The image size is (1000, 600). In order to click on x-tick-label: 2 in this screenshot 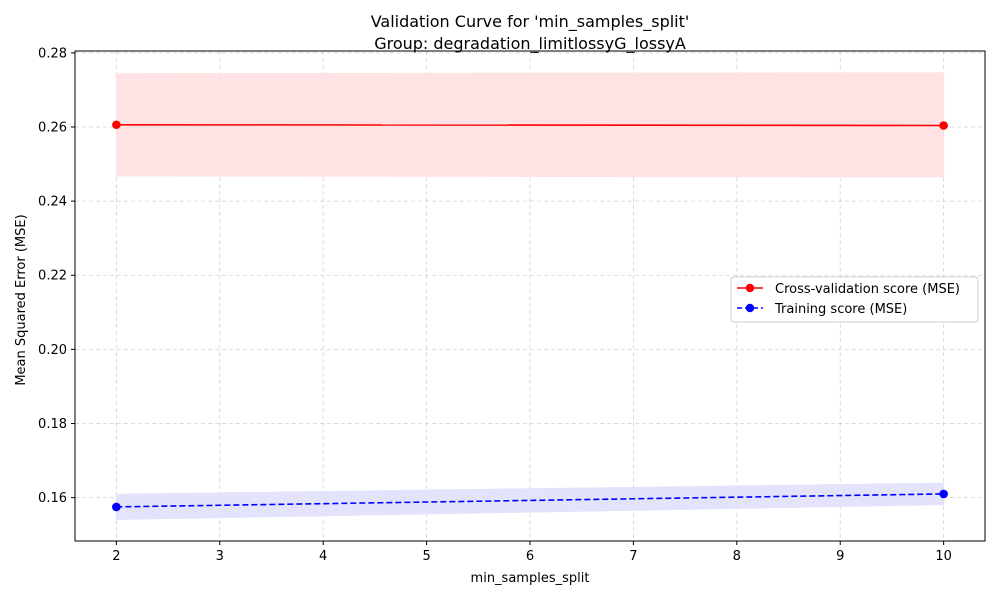, I will do `click(116, 556)`.